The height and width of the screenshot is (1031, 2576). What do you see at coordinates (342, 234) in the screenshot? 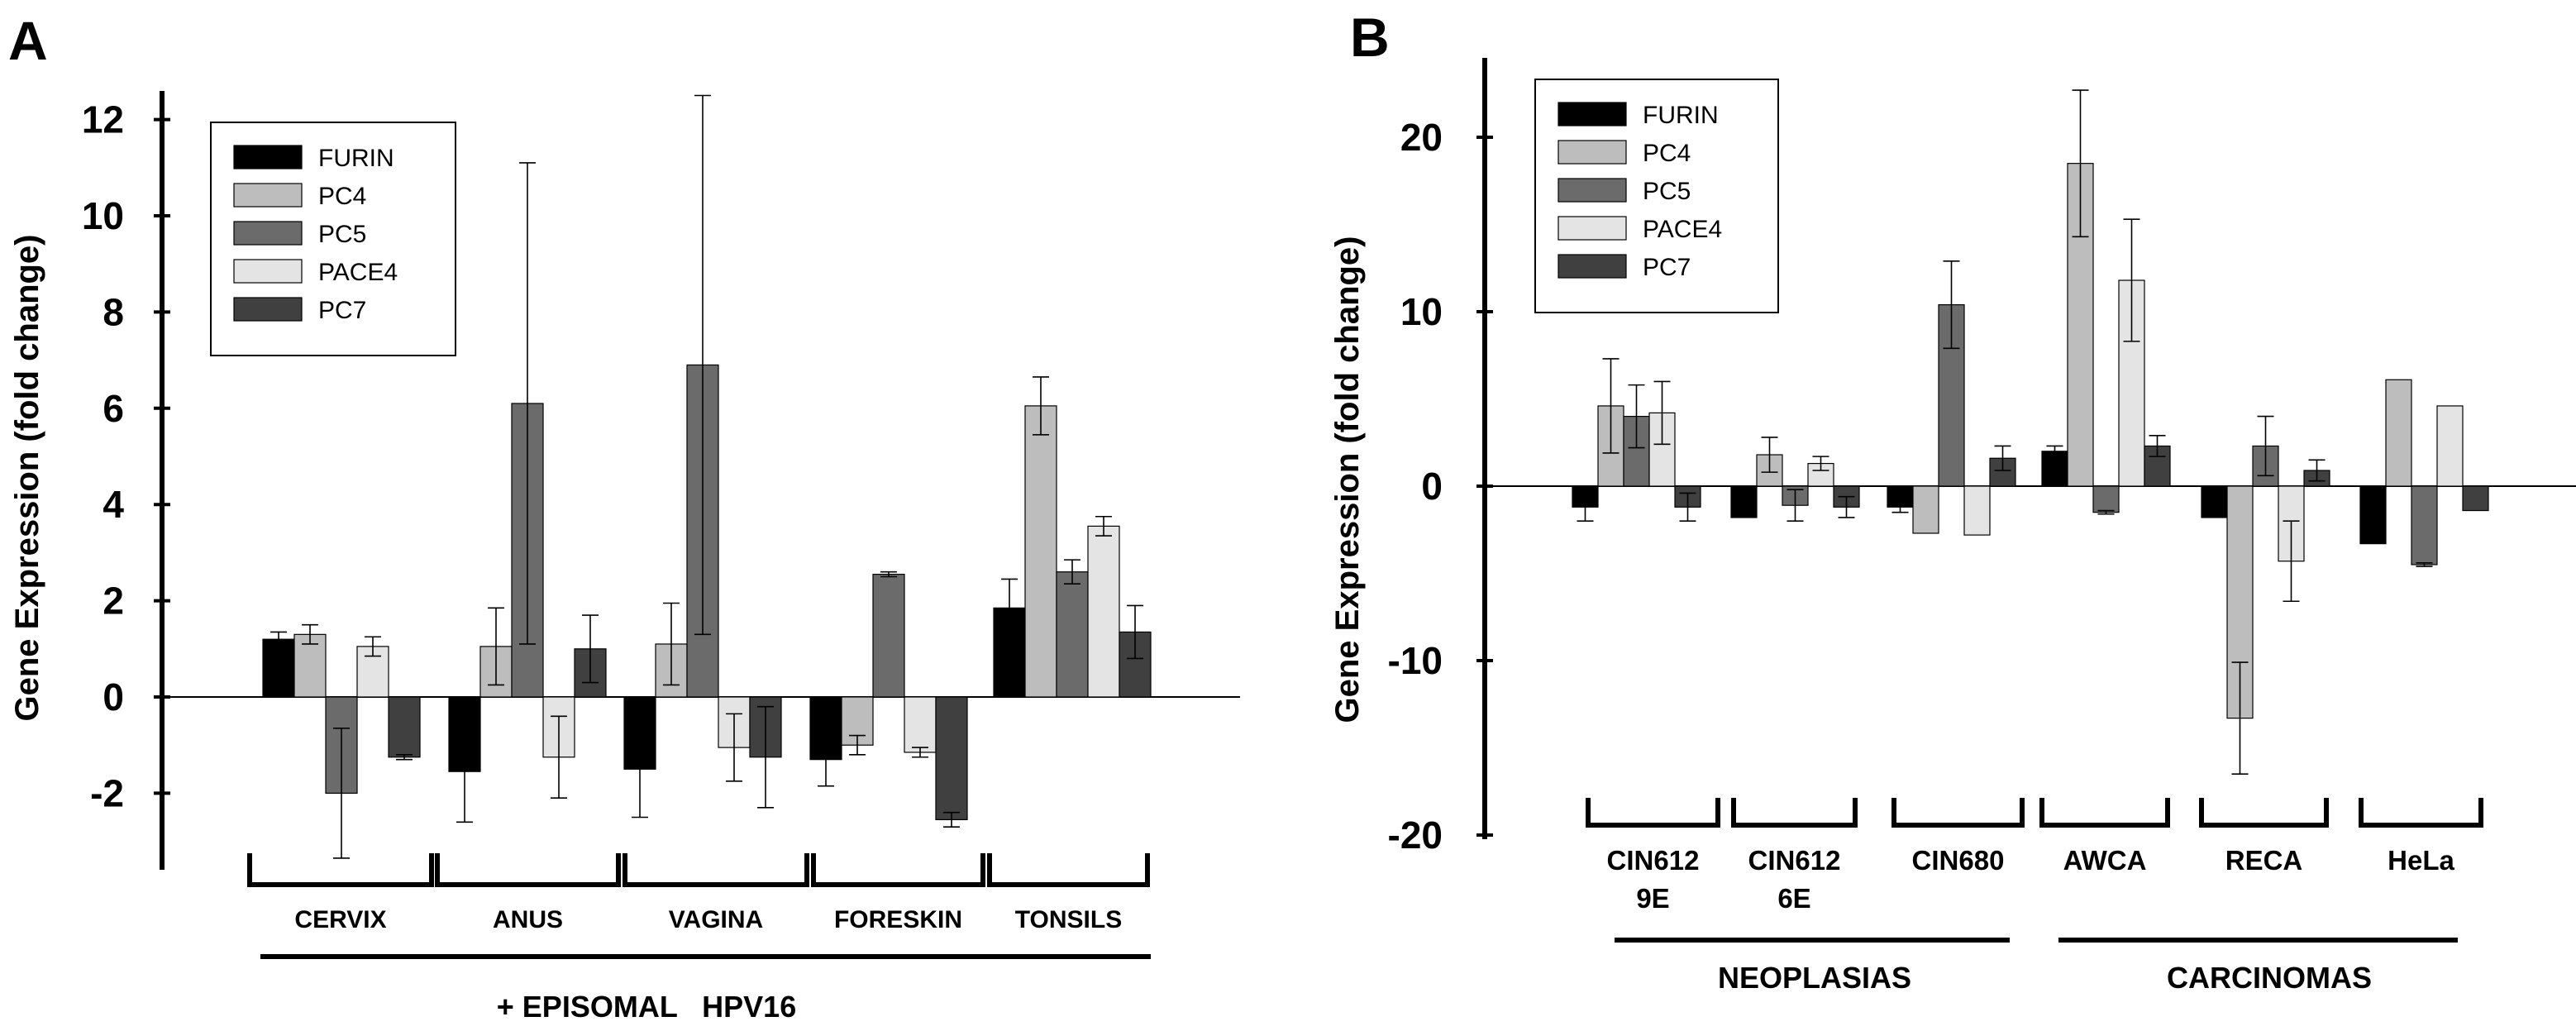
I see `panel-a-legend-label-pc5: PC5` at bounding box center [342, 234].